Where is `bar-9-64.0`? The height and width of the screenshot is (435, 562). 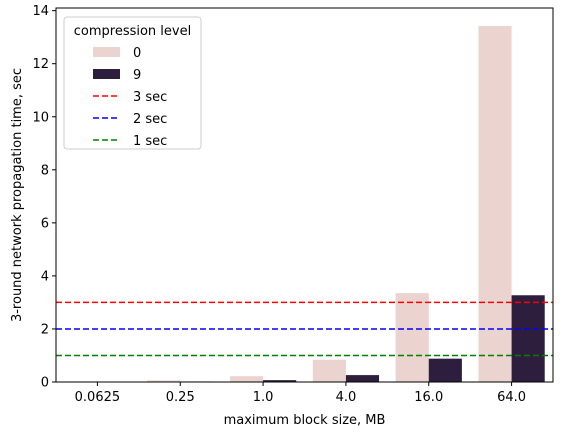 bar-9-64.0 is located at coordinates (528, 338).